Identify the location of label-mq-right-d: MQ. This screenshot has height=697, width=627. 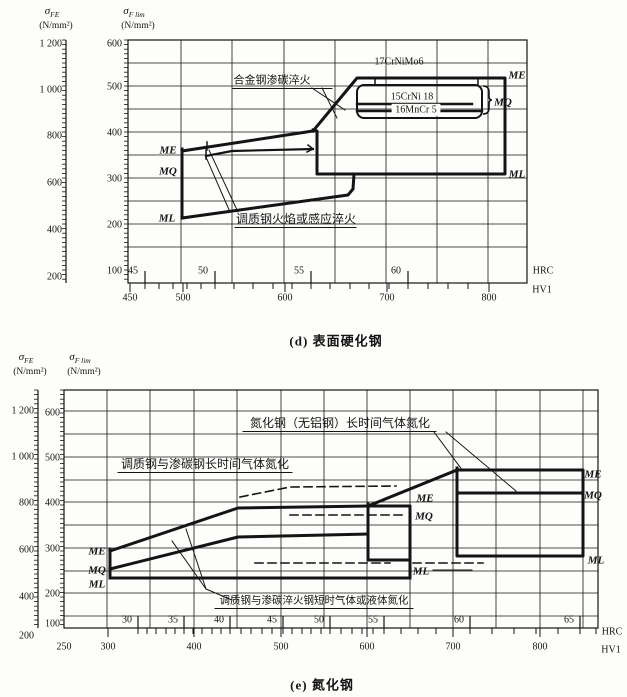
(502, 103).